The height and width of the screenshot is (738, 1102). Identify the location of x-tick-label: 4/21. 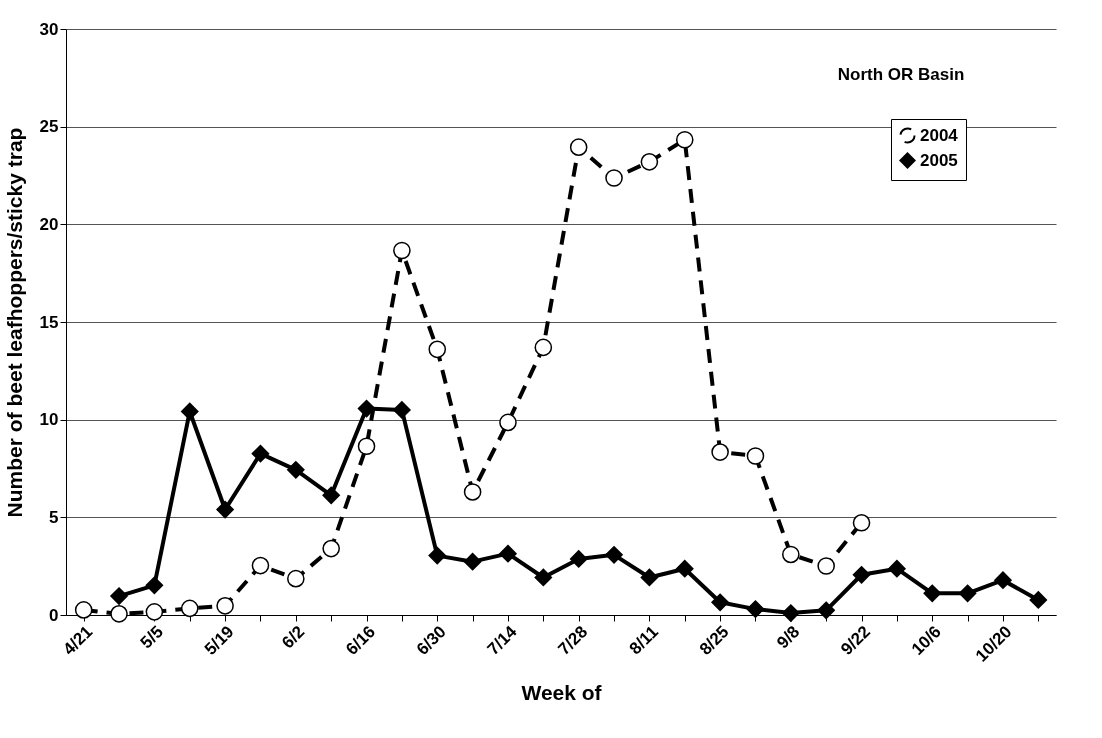
(78, 640).